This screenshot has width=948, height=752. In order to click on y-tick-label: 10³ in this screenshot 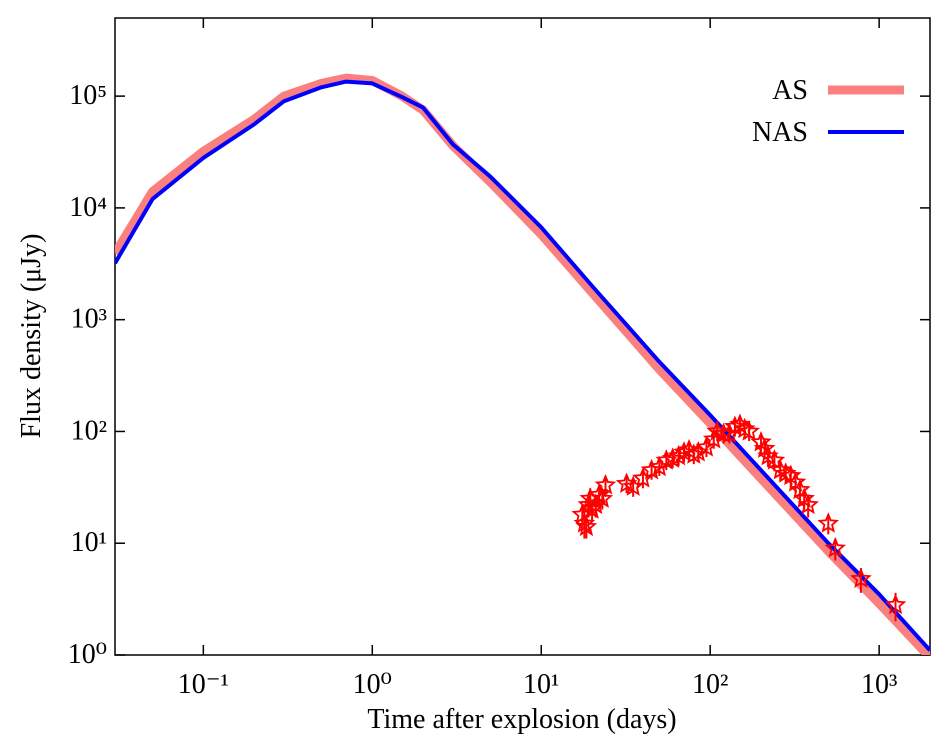, I will do `click(89, 319)`.